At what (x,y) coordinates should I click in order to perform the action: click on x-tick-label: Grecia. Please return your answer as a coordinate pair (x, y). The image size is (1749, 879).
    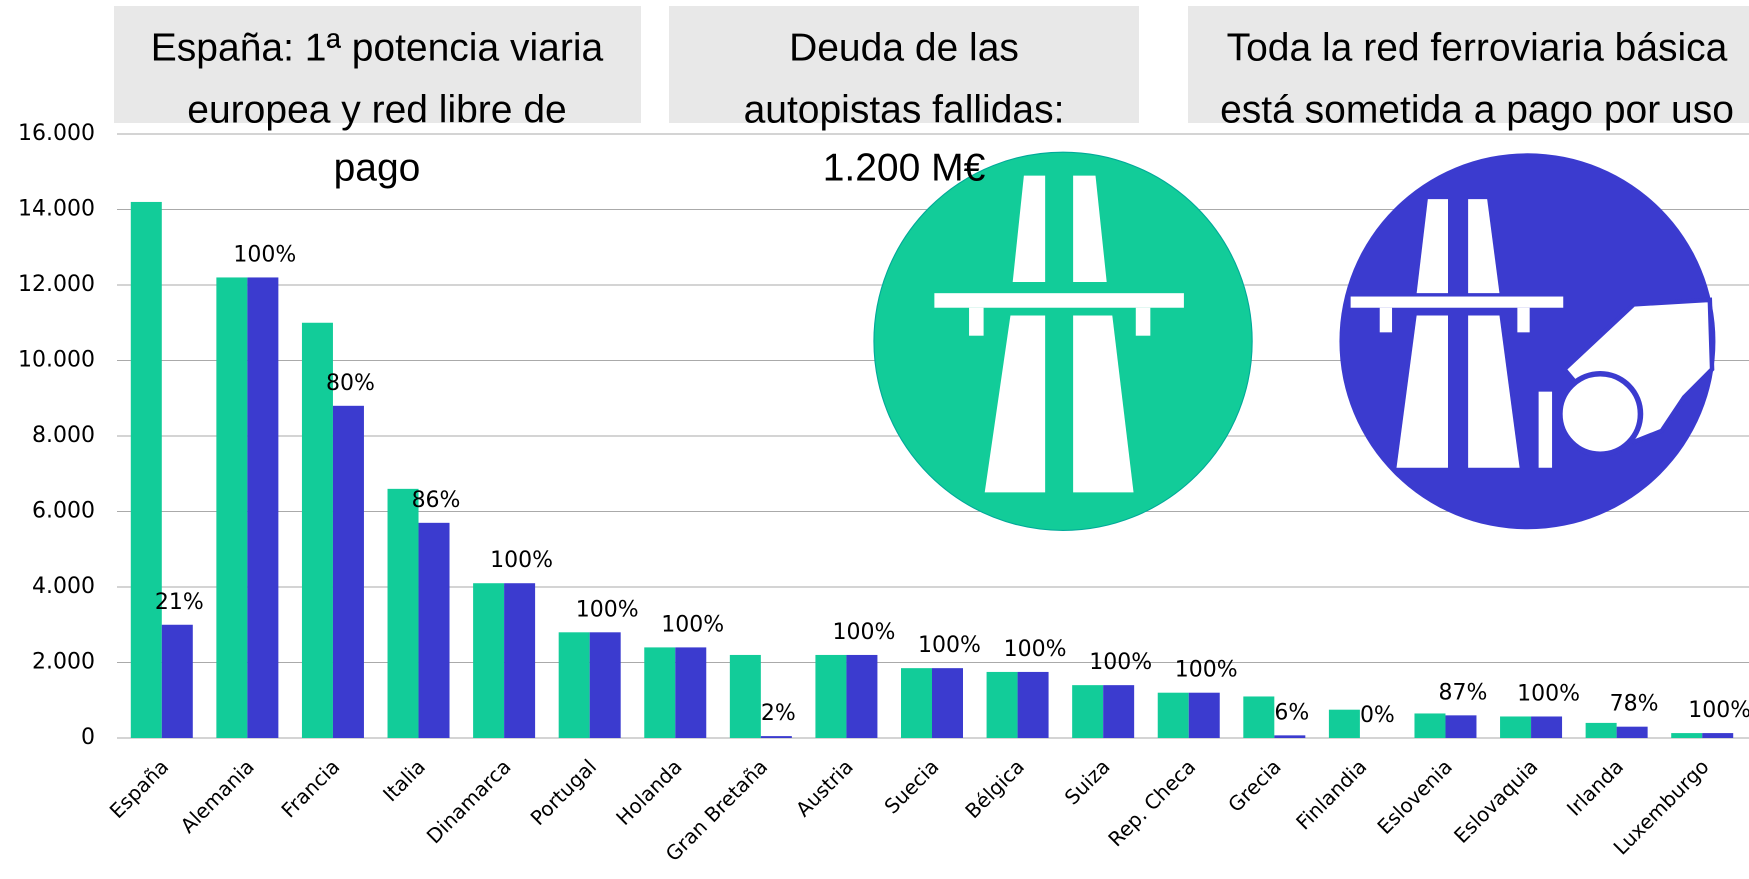
    Looking at the image, I should click on (1254, 785).